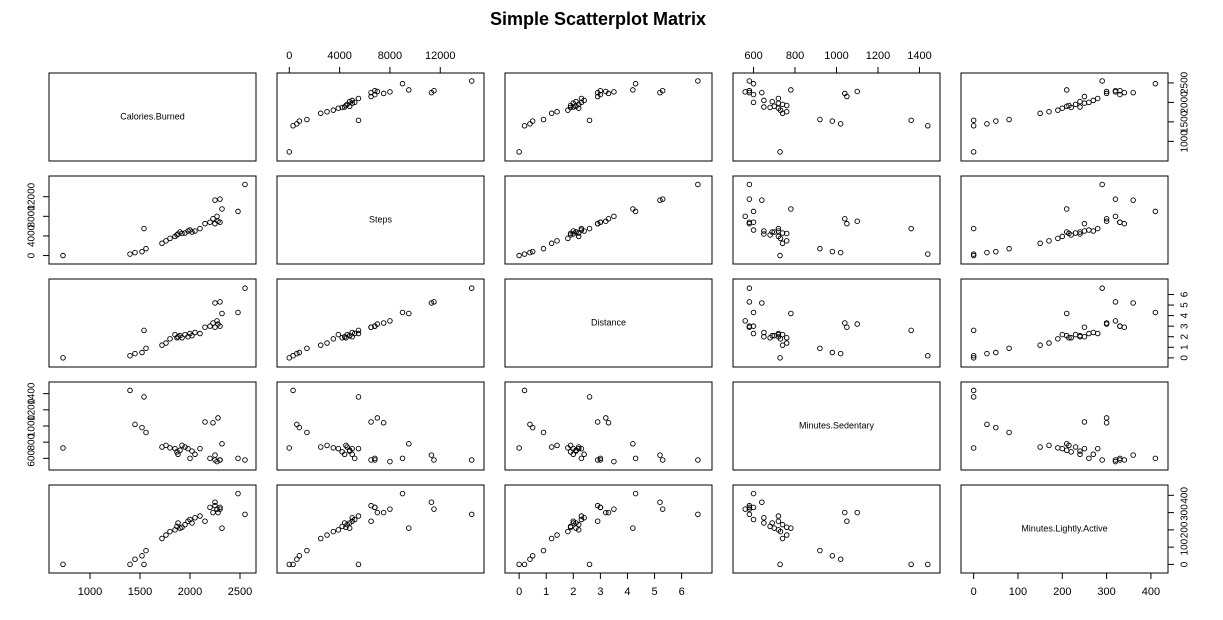 The image size is (1223, 620). What do you see at coordinates (546, 592) in the screenshot?
I see `x-tick-label: 1` at bounding box center [546, 592].